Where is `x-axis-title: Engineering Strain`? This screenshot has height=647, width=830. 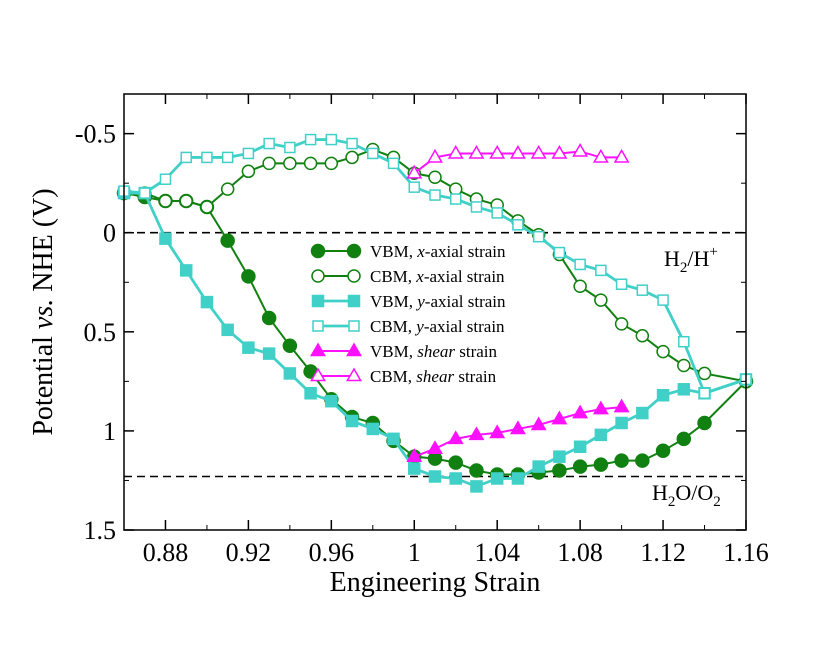 x-axis-title: Engineering Strain is located at coordinates (435, 582).